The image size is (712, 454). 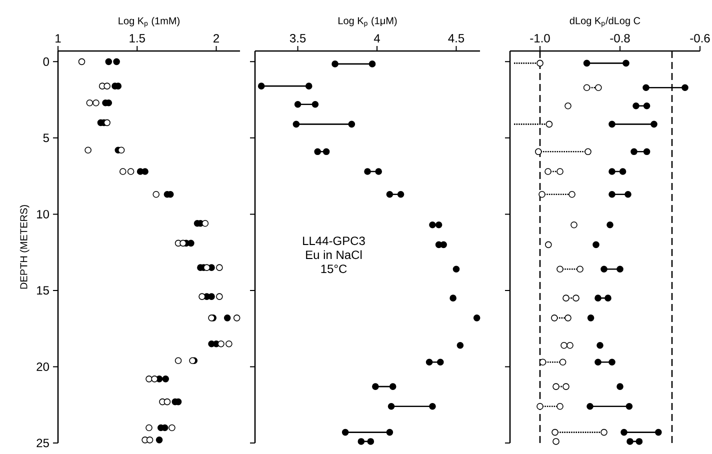 I want to click on x-tick-label: 1.5, so click(x=137, y=38).